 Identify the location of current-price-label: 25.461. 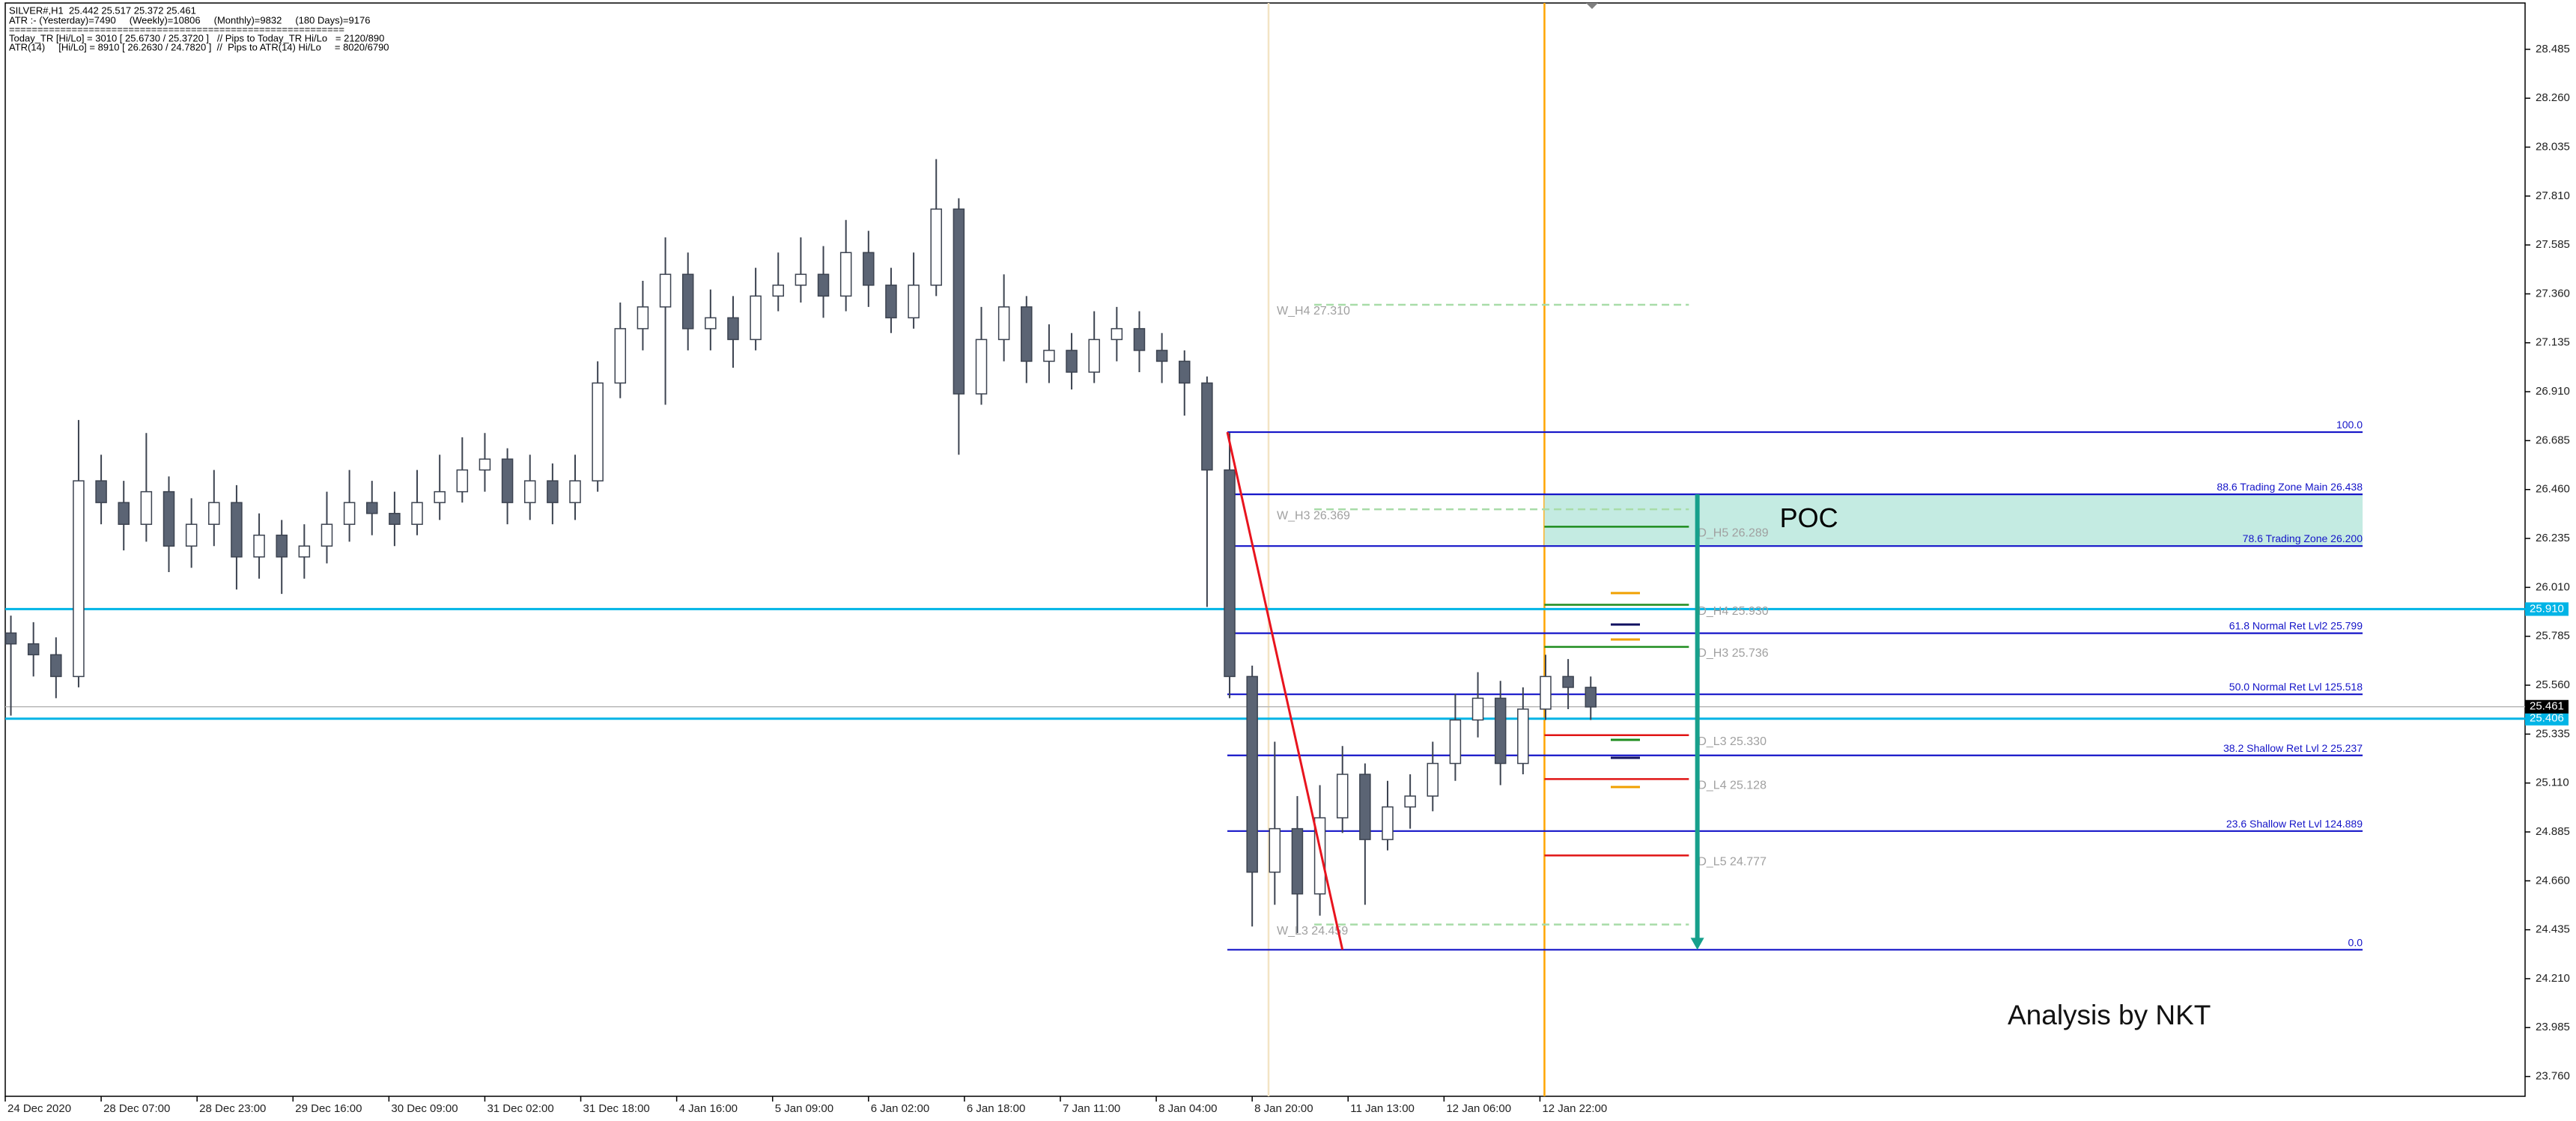
(2547, 706).